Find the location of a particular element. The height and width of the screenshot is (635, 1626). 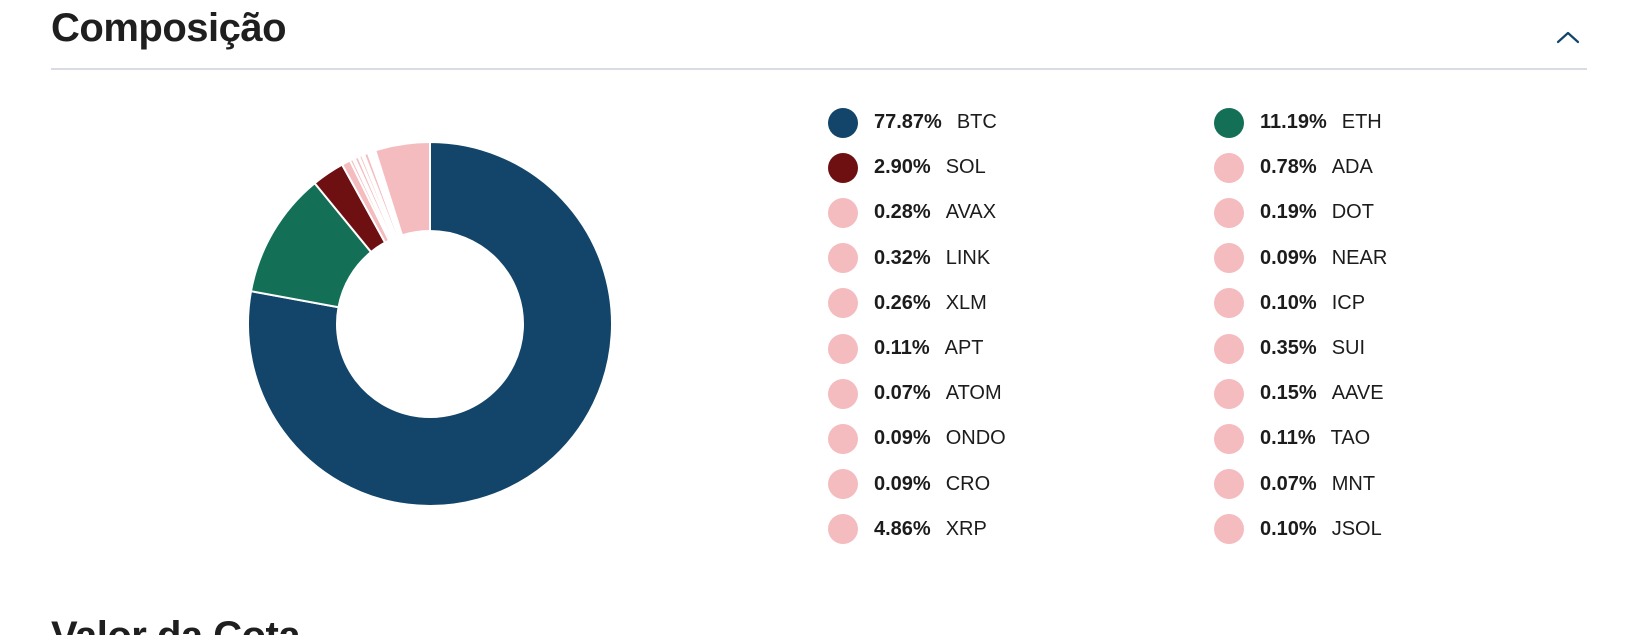

legend-asset-name: DOT is located at coordinates (1352, 212).